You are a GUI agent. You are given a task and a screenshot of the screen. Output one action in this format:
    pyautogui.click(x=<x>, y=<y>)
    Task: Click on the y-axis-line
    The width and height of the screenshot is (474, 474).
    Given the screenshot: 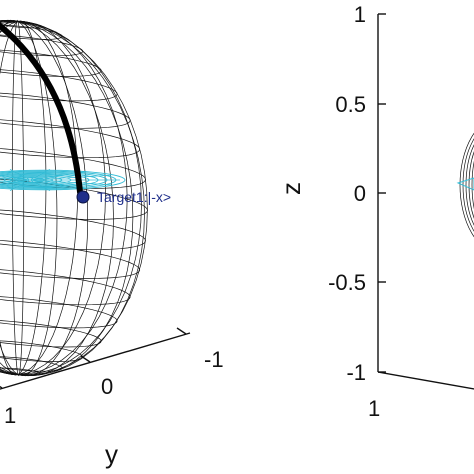 What is the action you would take?
    pyautogui.click(x=95, y=361)
    